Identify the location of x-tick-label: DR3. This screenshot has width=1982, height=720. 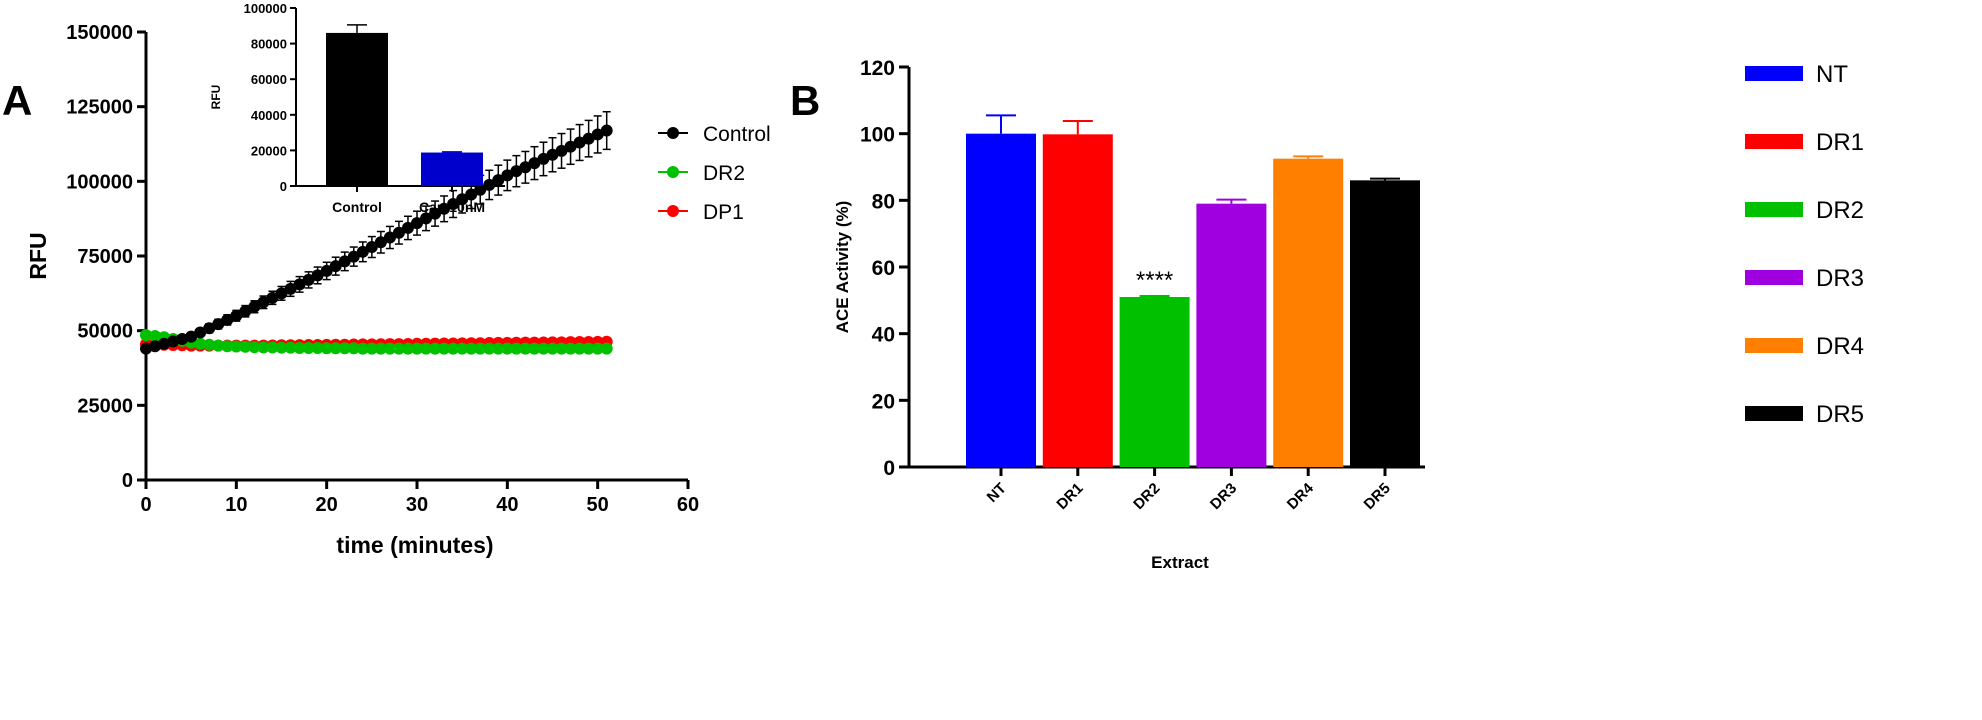
(1223, 496).